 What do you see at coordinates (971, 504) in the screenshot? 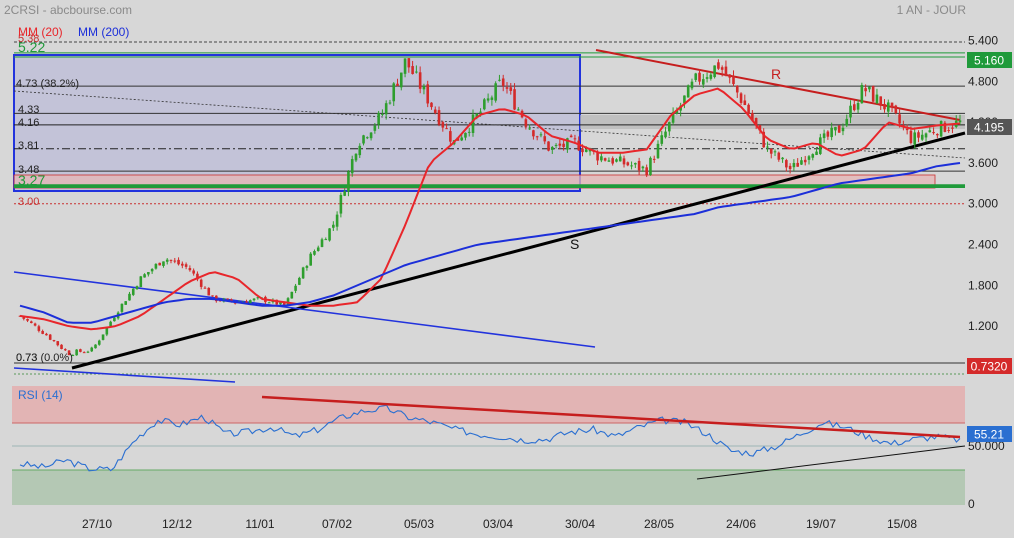
I see `rsi-tick-0: 0` at bounding box center [971, 504].